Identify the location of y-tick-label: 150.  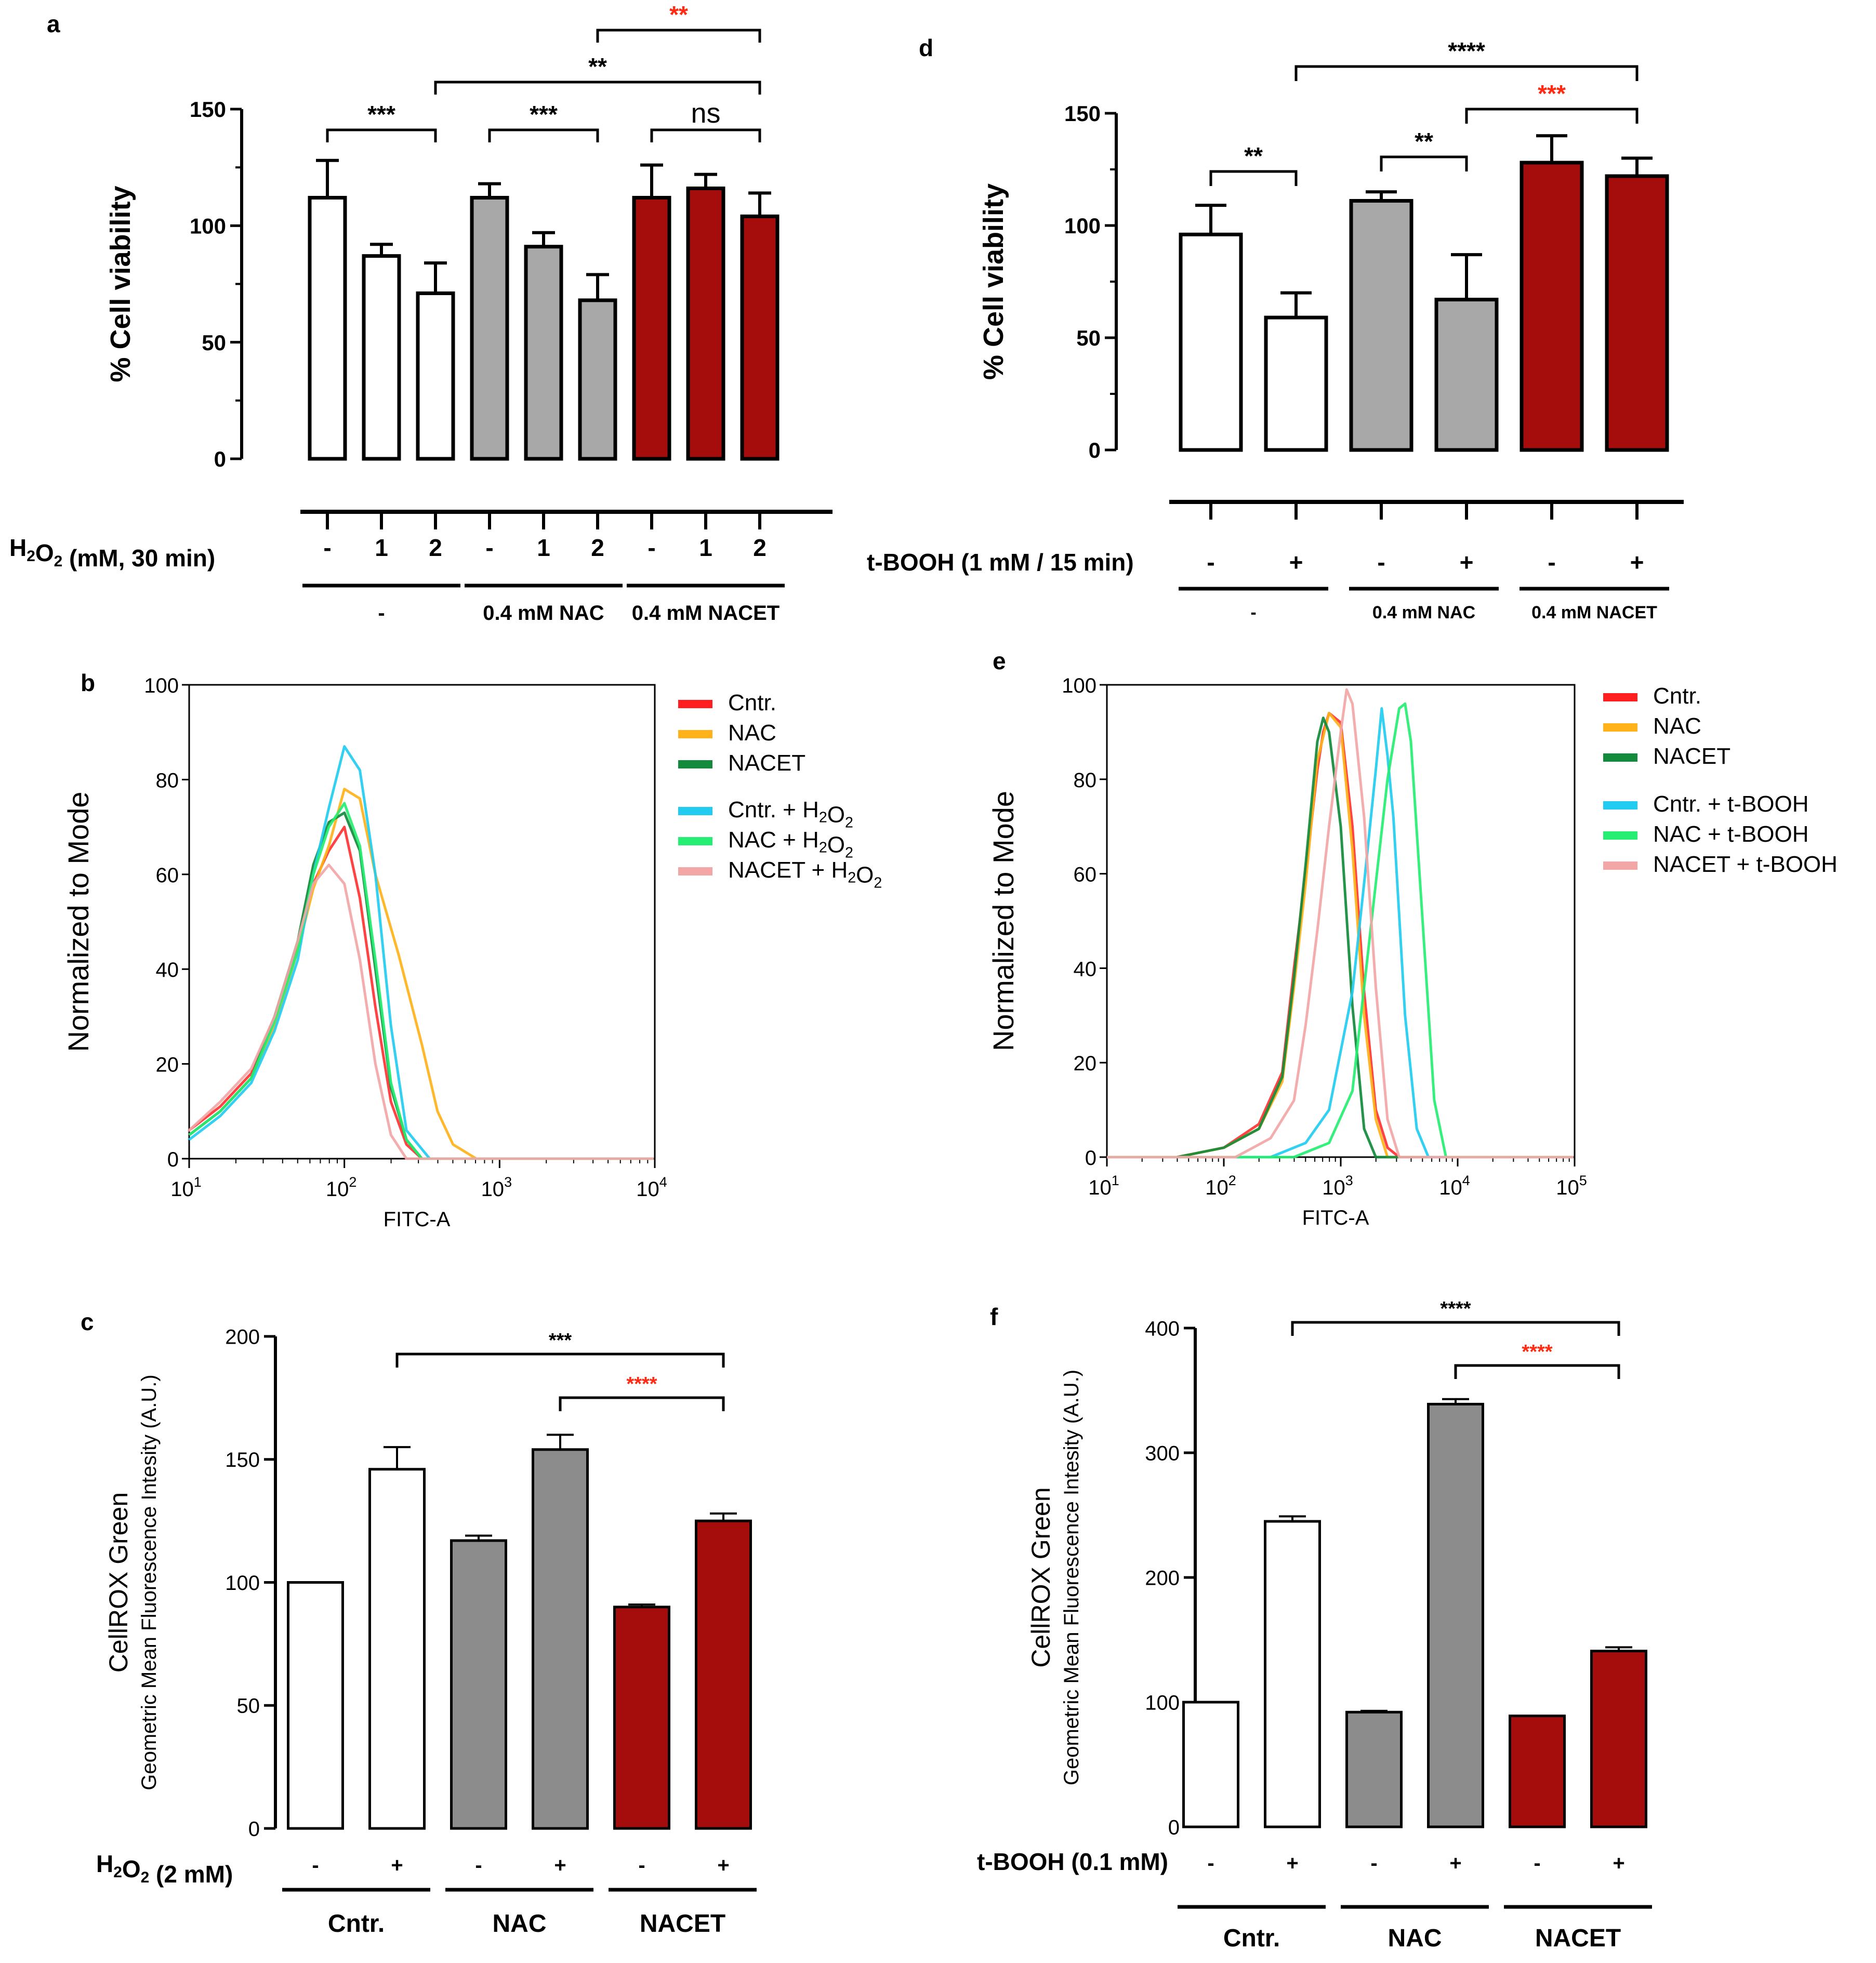
(242, 1460).